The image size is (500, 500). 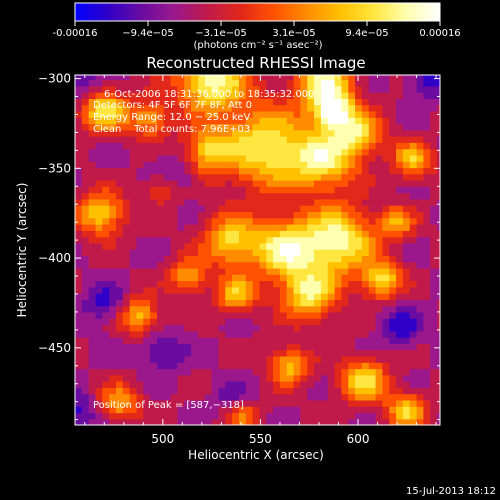 What do you see at coordinates (332, 110) in the screenshot?
I see `peak-marker` at bounding box center [332, 110].